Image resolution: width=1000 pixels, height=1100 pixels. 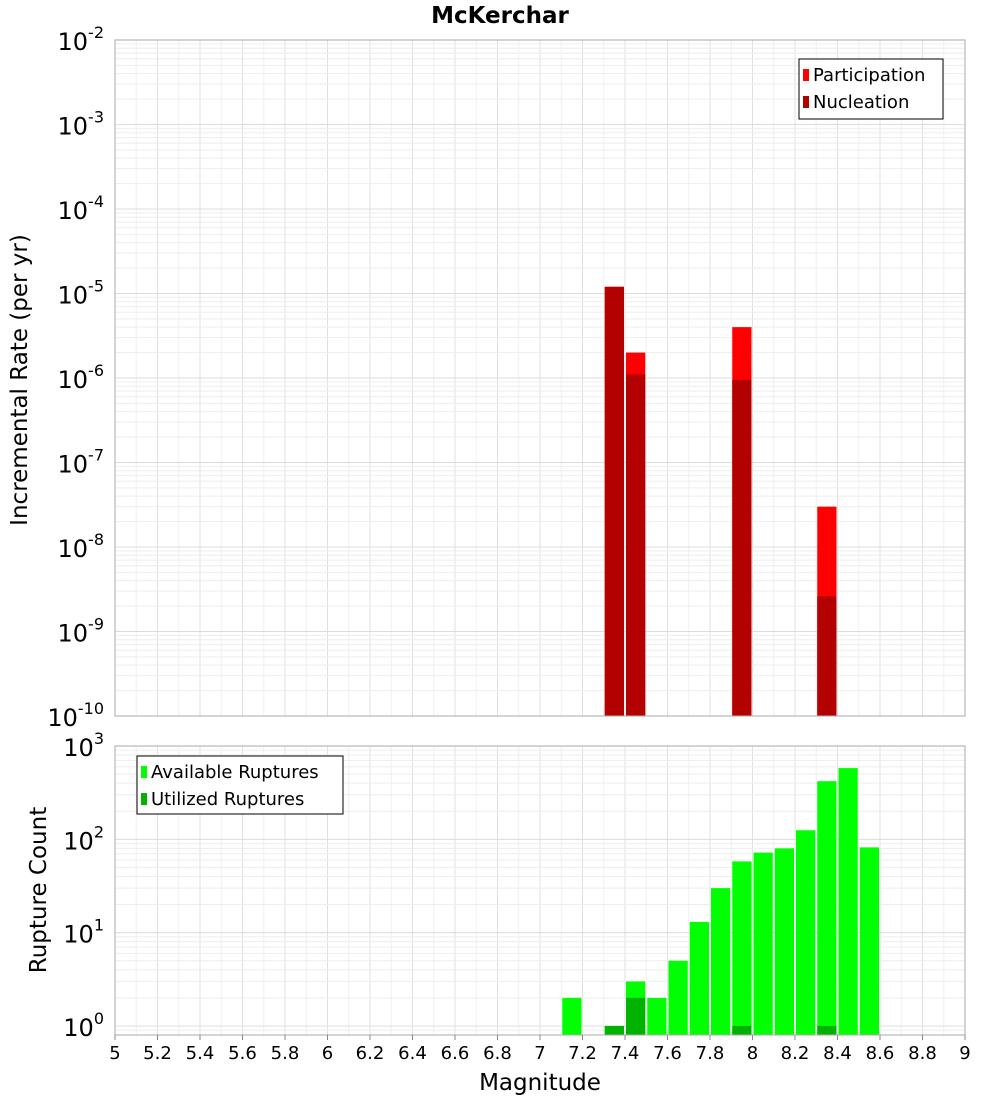 I want to click on y-tick-label: 10⁻⁸, so click(x=81, y=546).